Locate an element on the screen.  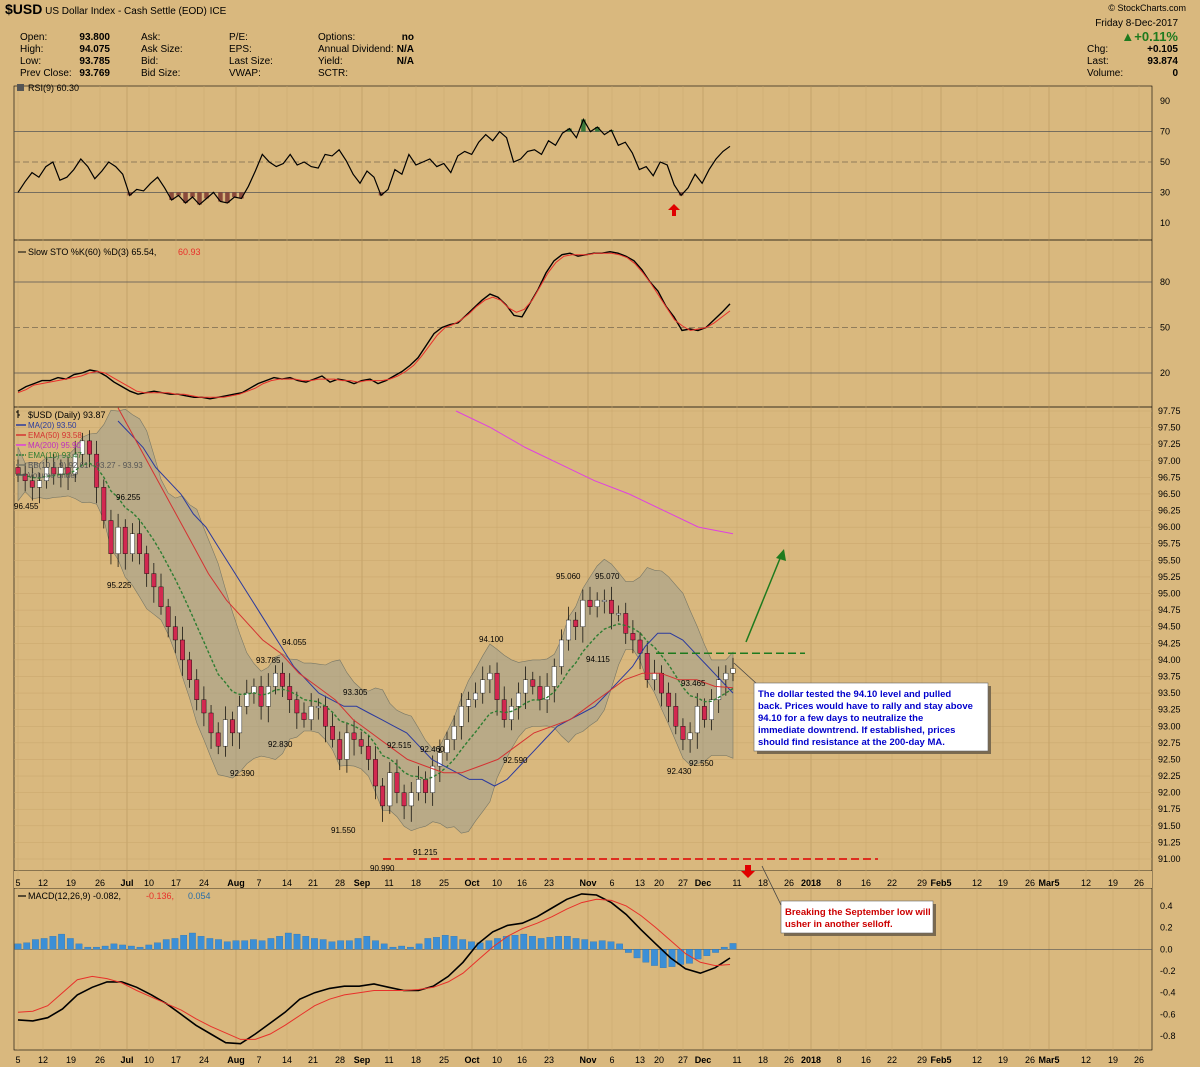
price-annotation-label: 93.305 is located at coordinates (355, 692).